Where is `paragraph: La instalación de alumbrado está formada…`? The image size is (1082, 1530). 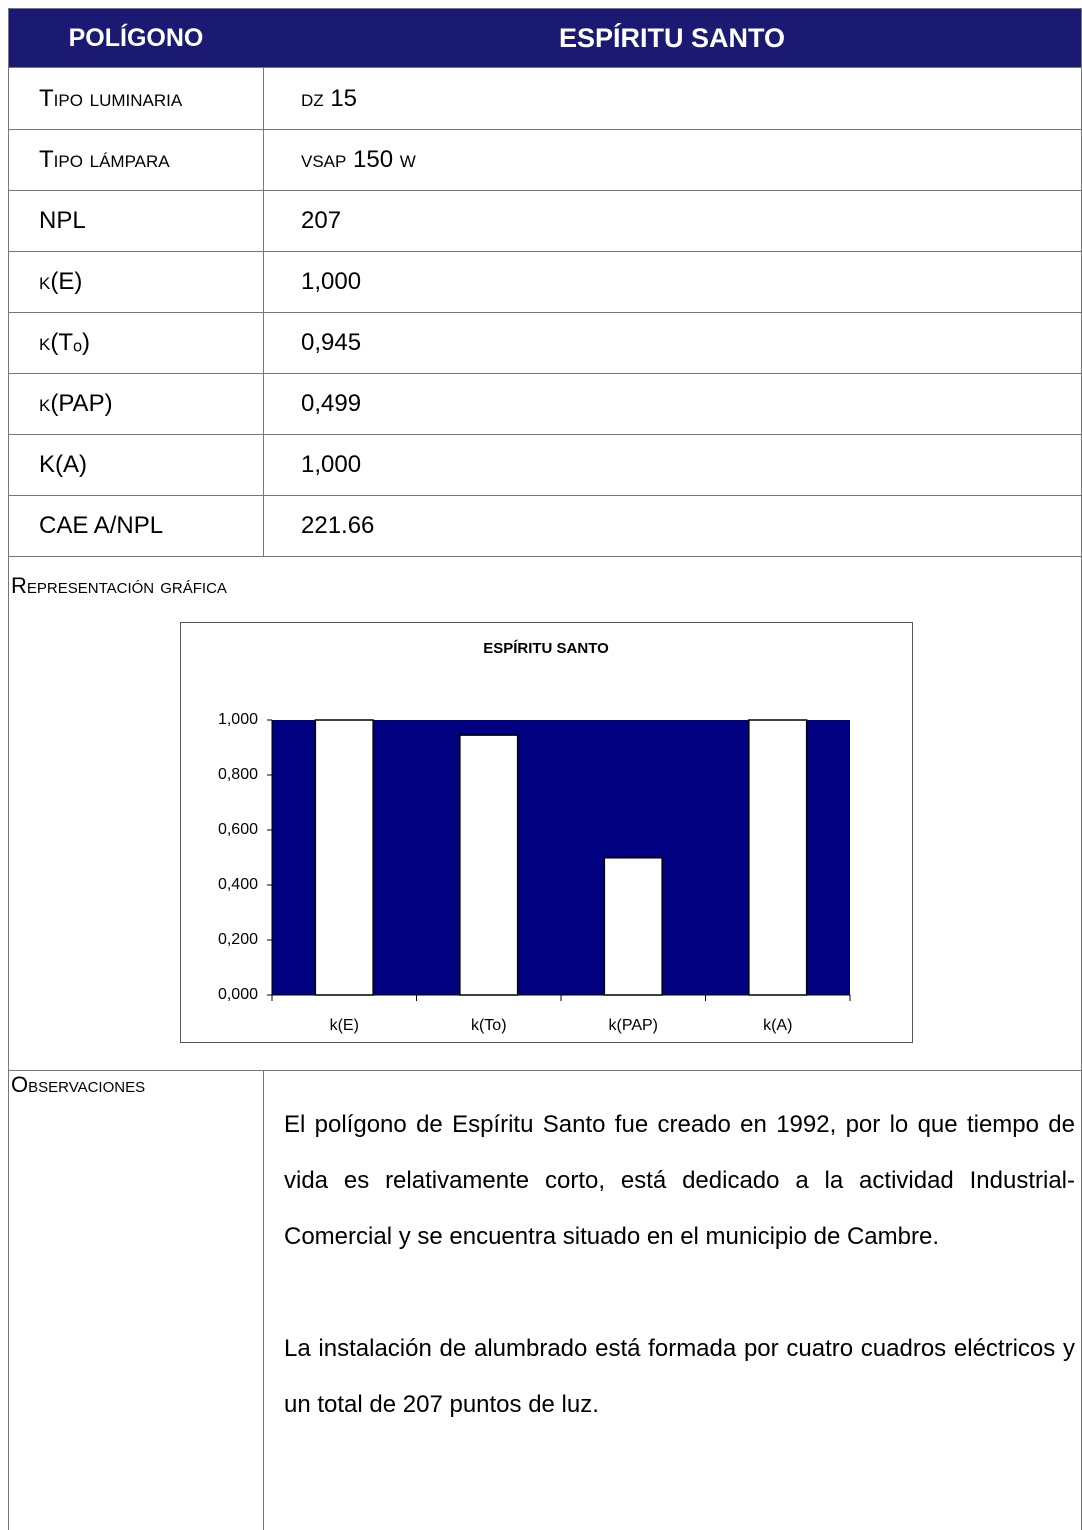 paragraph: La instalación de alumbrado está formada… is located at coordinates (679, 1376).